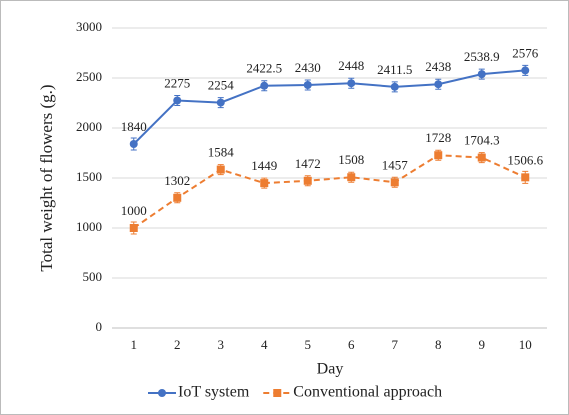  Describe the element at coordinates (89, 76) in the screenshot. I see `y-tick-label: 2500` at that location.